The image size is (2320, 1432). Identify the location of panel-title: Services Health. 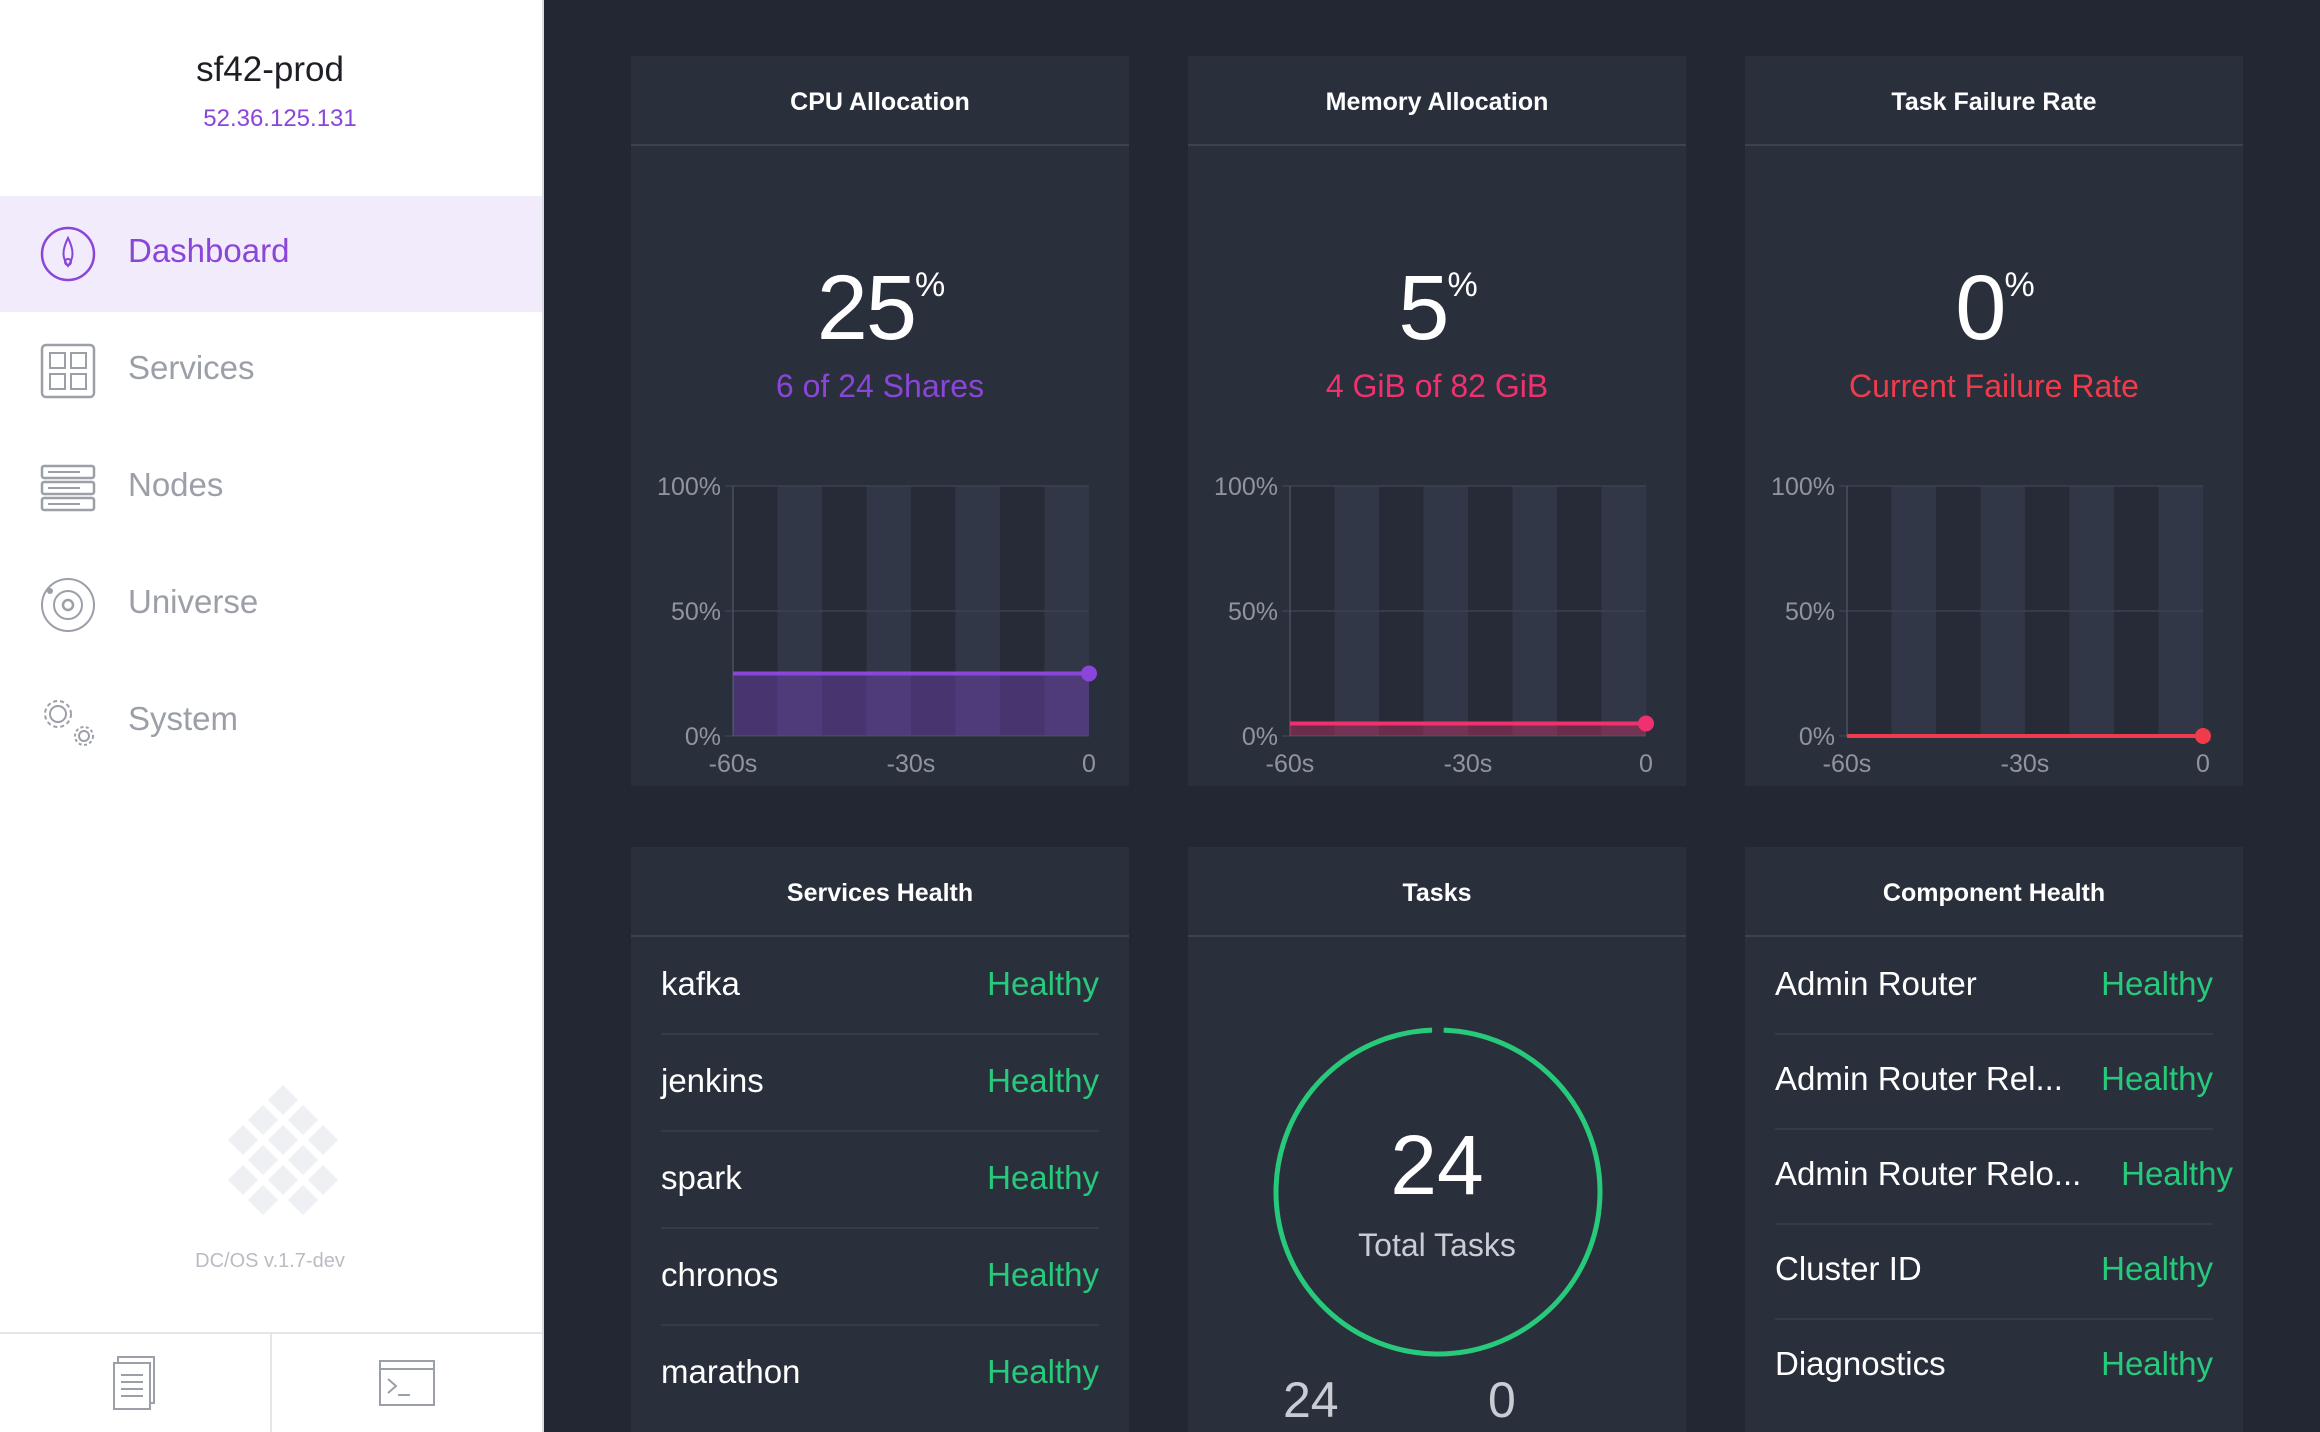
(880, 892).